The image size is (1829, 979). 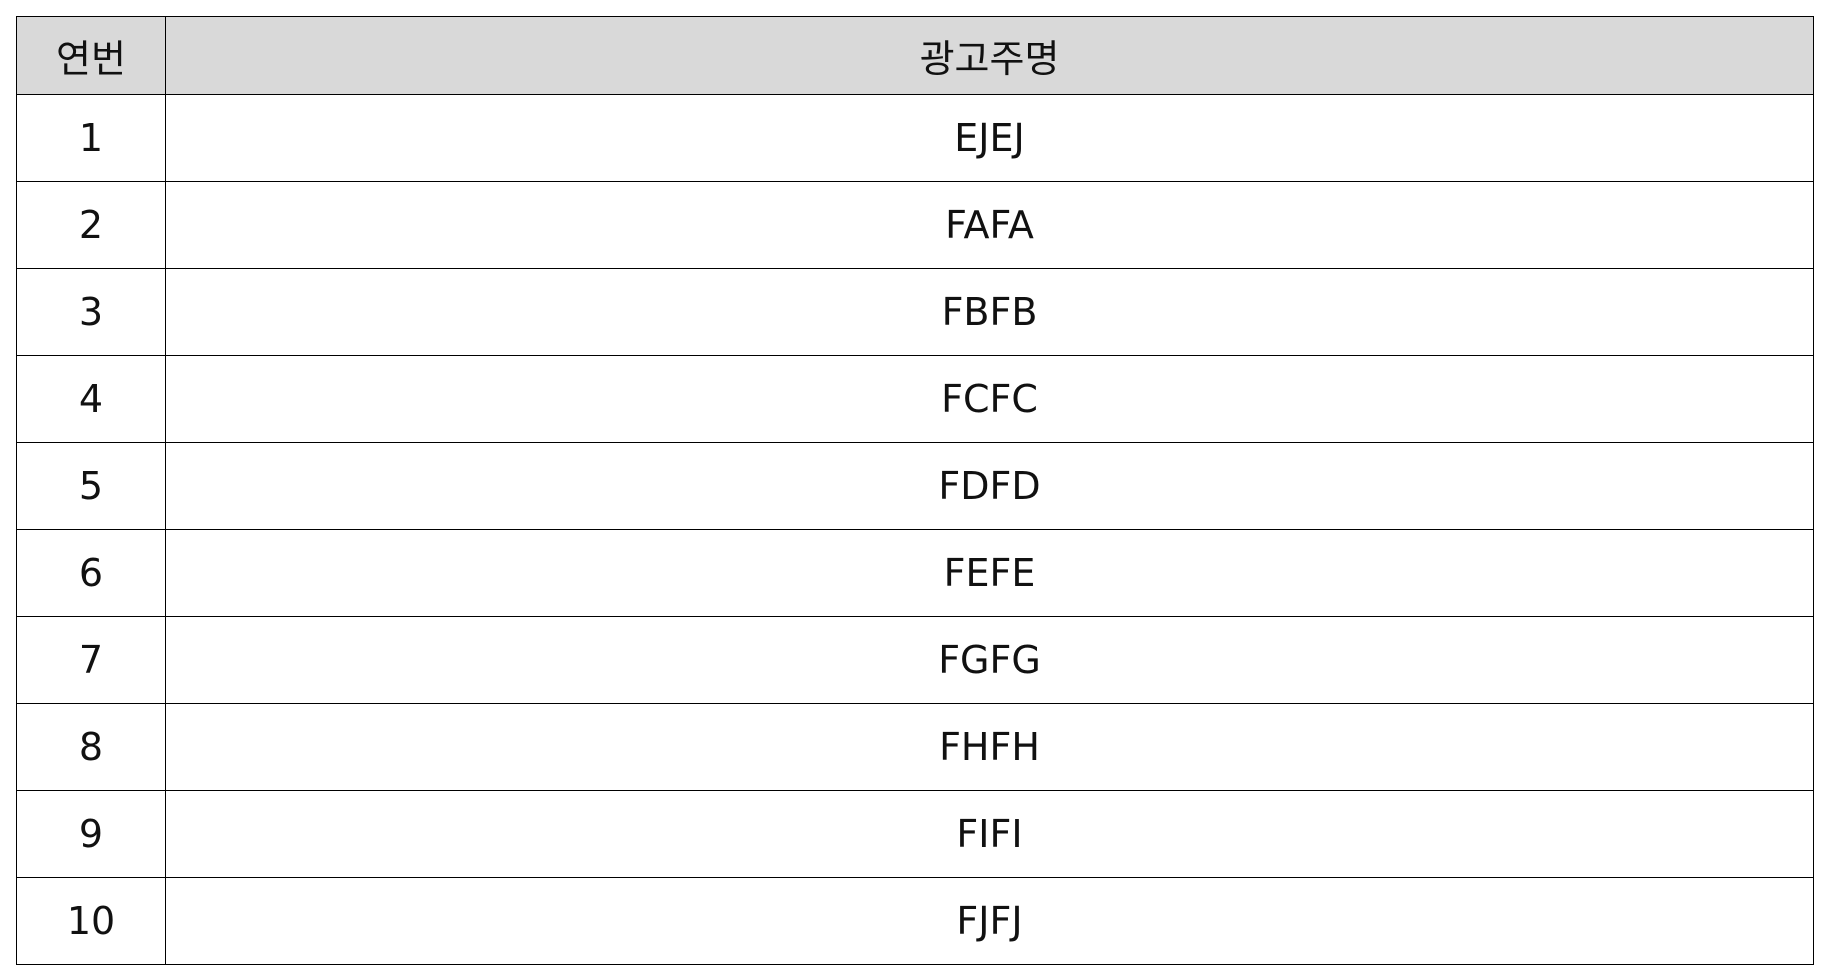 What do you see at coordinates (91, 55) in the screenshot?
I see `header-serial-number: 연번` at bounding box center [91, 55].